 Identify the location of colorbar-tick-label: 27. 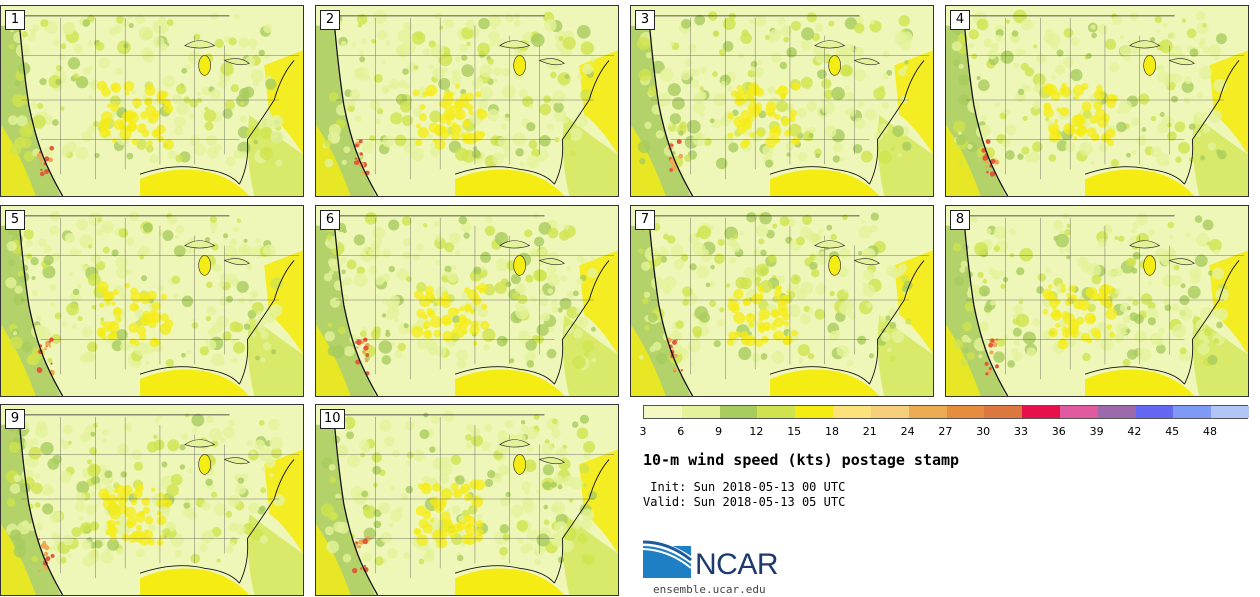
(945, 431).